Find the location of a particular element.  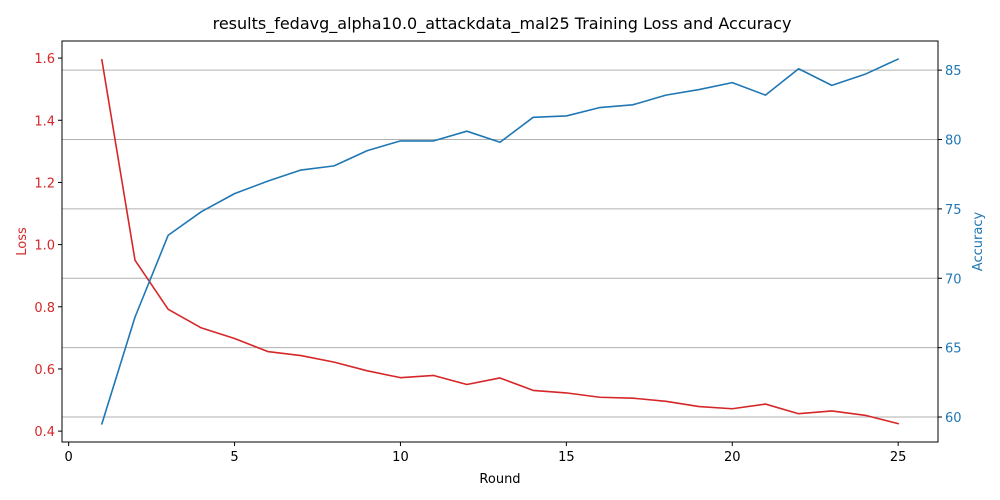

x-tick-label: 20 is located at coordinates (732, 457).